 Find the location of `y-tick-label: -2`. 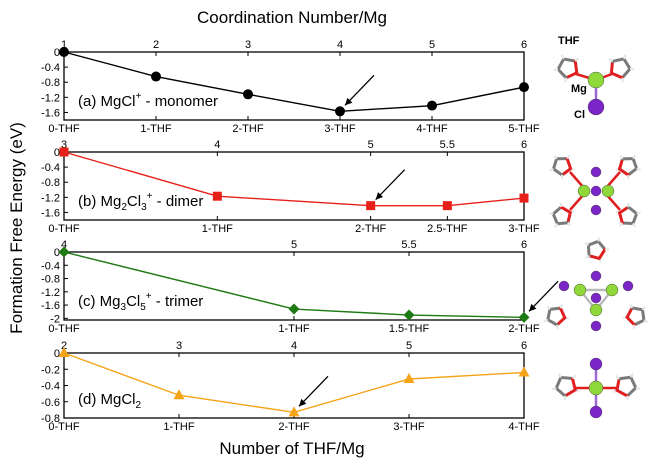

y-tick-label: -2 is located at coordinates (55, 319).